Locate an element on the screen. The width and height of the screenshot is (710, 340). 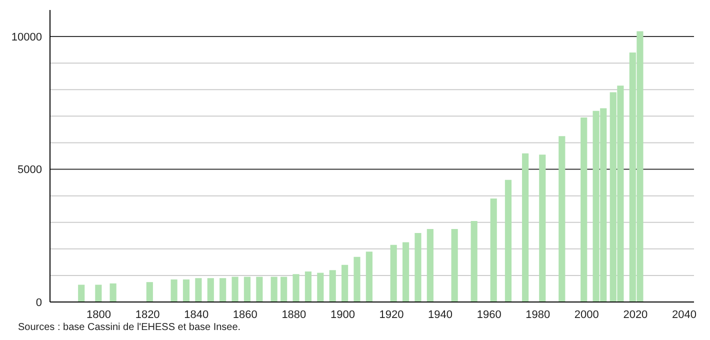
y-tick-label: 5000 is located at coordinates (30, 170).